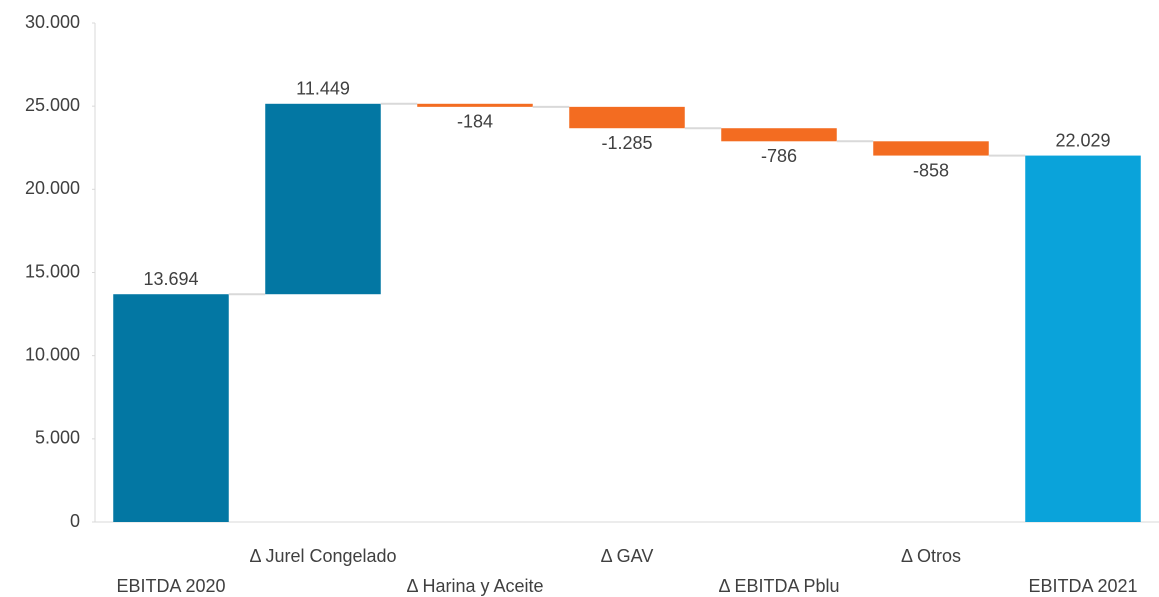 This screenshot has width=1159, height=597. I want to click on data-label: 11.449, so click(323, 89).